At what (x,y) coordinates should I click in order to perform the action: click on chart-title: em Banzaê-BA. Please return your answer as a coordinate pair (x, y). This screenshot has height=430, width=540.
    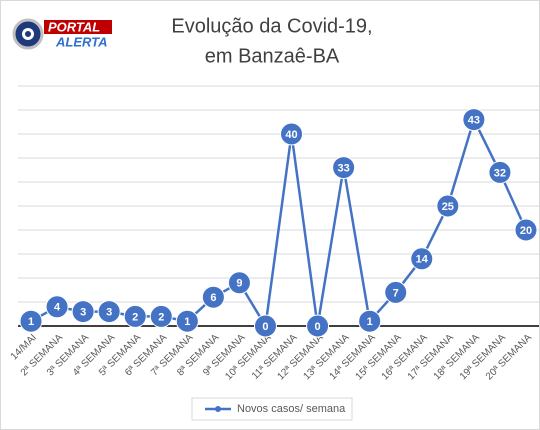
    Looking at the image, I should click on (272, 56).